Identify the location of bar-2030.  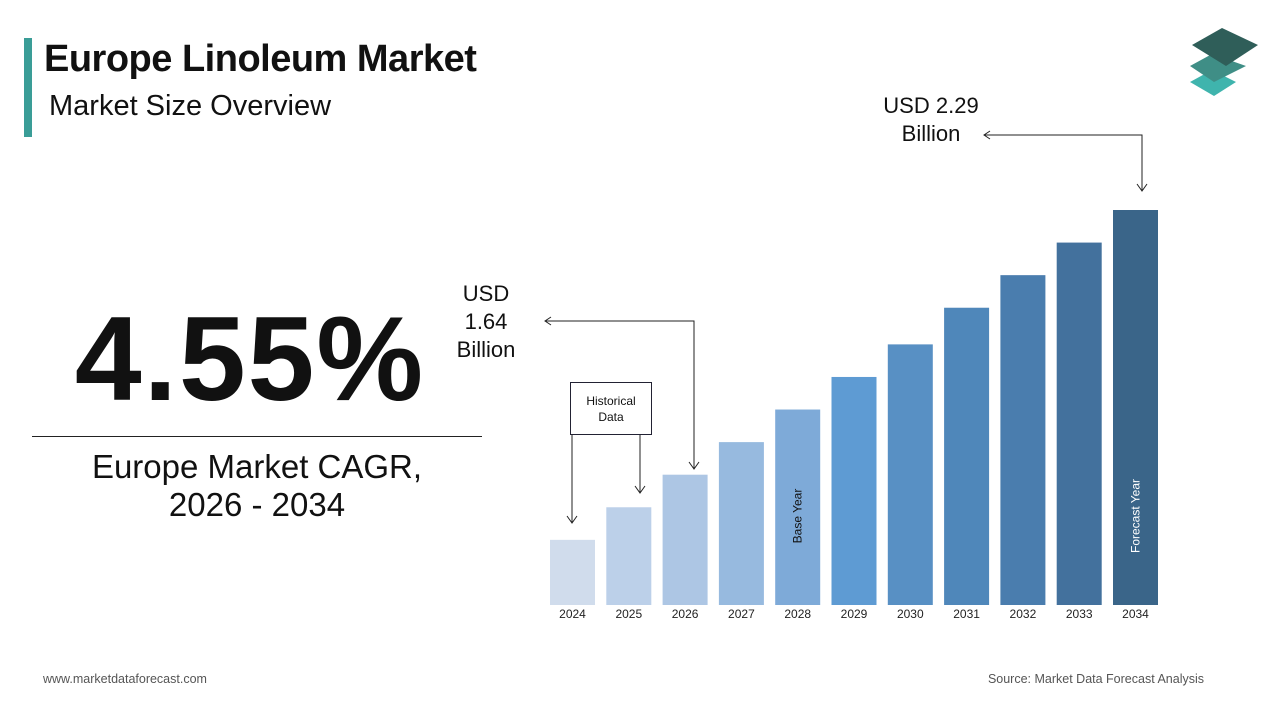
(910, 474).